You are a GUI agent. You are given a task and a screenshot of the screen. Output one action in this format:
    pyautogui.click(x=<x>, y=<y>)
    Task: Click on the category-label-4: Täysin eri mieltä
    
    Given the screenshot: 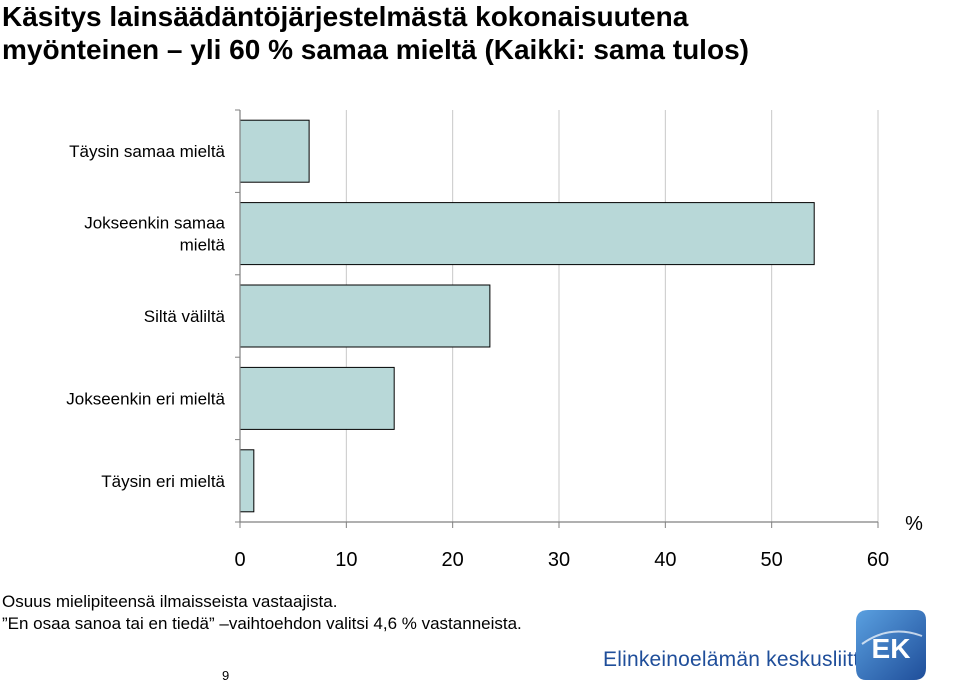 What is the action you would take?
    pyautogui.click(x=163, y=481)
    